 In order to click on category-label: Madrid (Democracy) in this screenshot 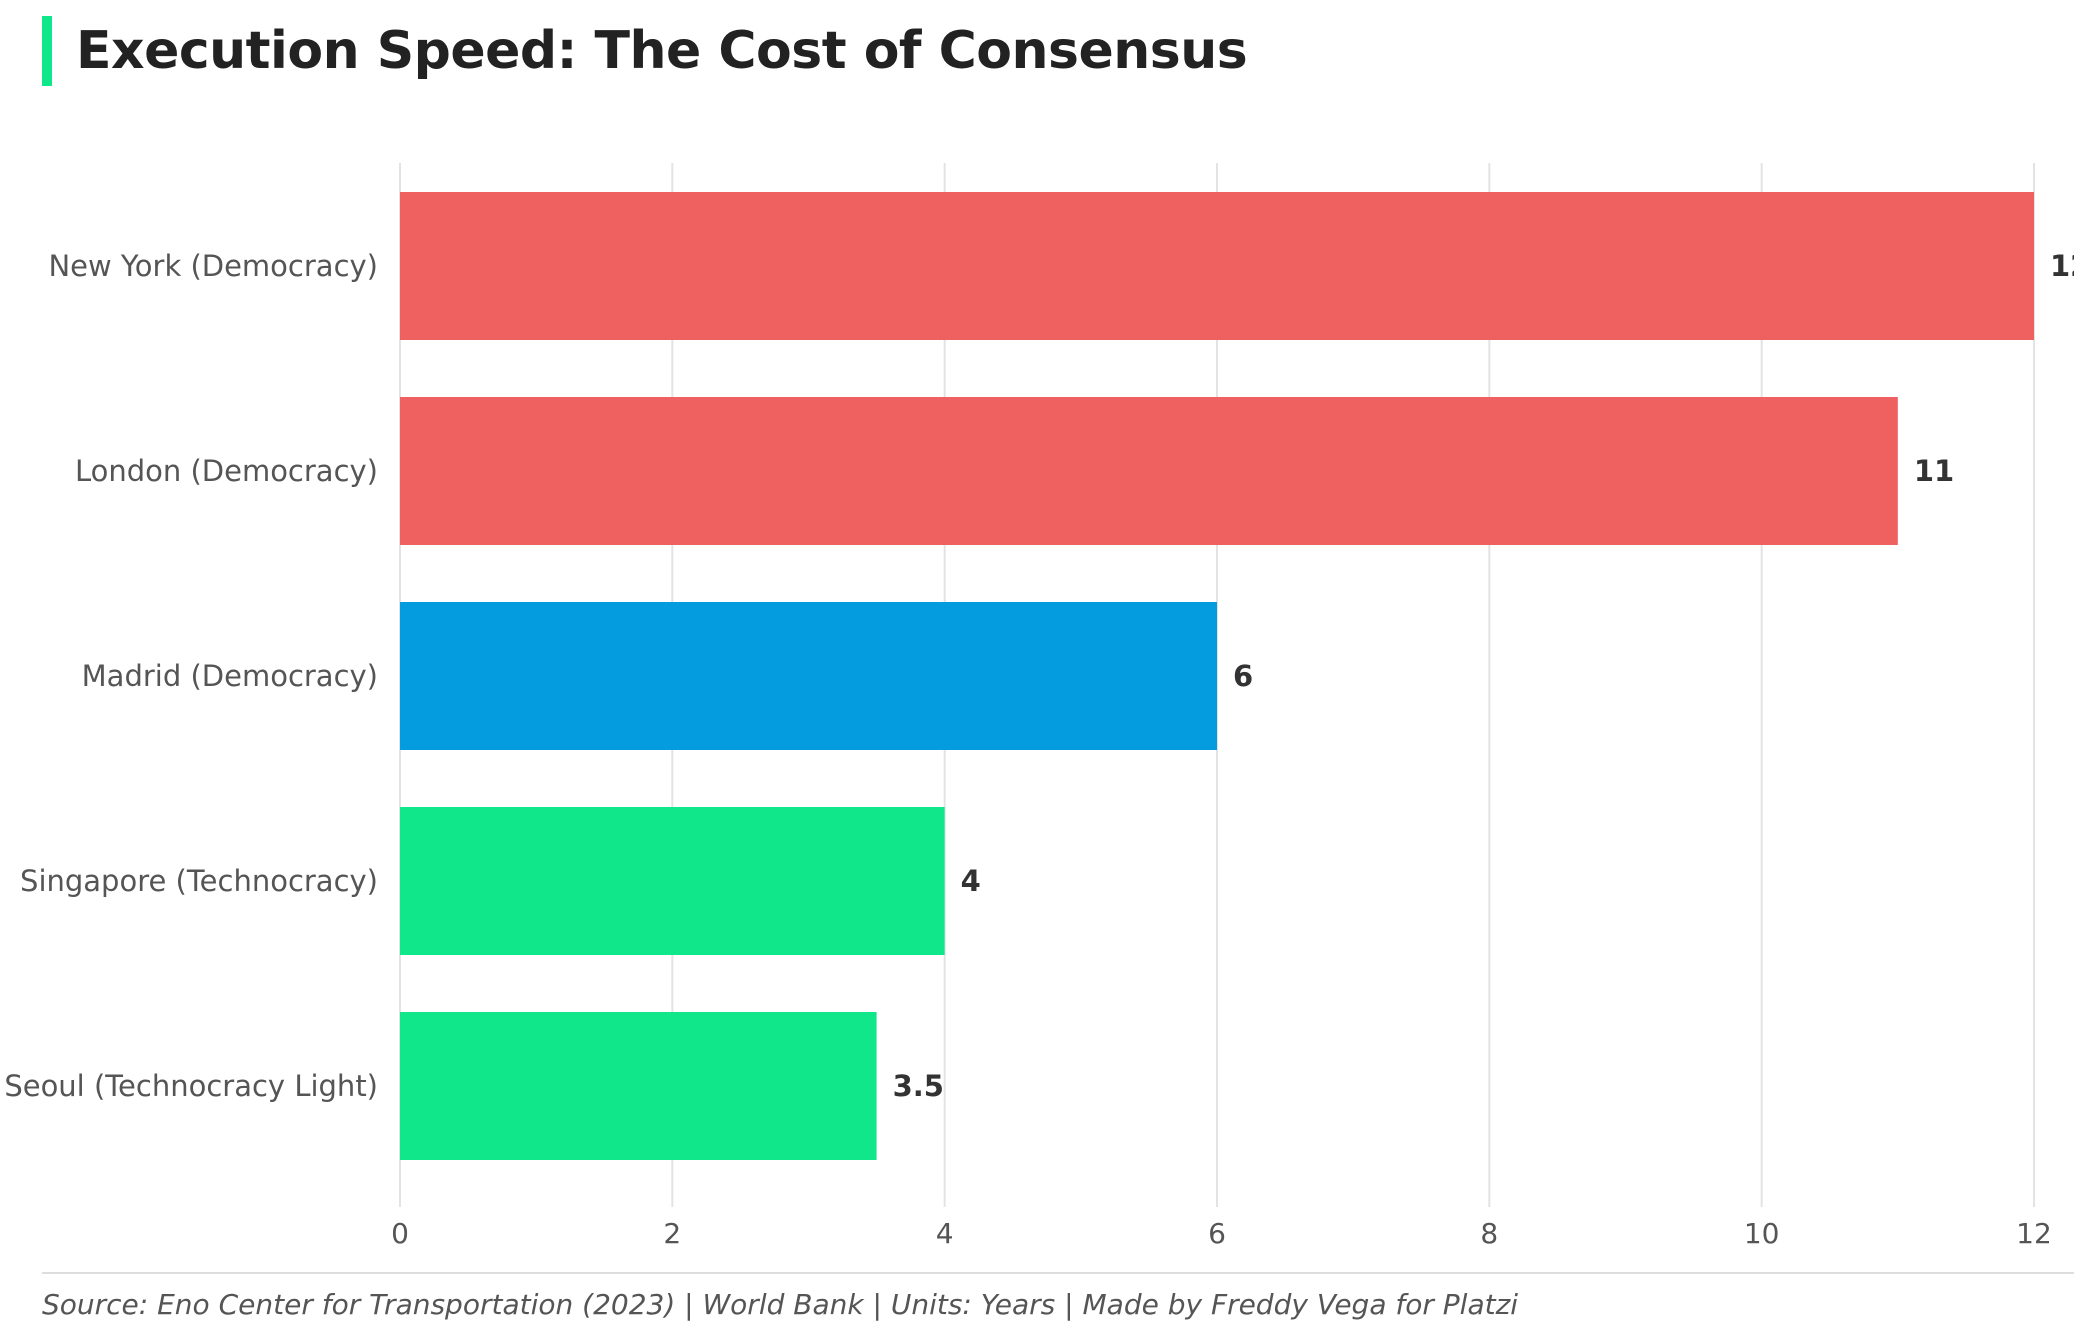, I will do `click(230, 676)`.